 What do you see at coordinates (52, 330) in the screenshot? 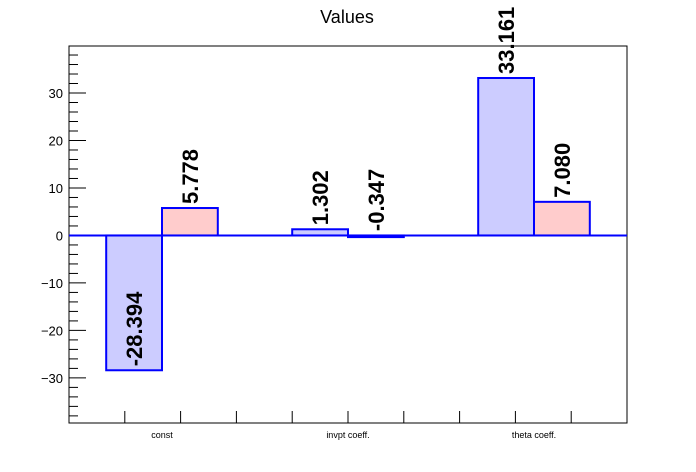
I see `y-tick-label: −20` at bounding box center [52, 330].